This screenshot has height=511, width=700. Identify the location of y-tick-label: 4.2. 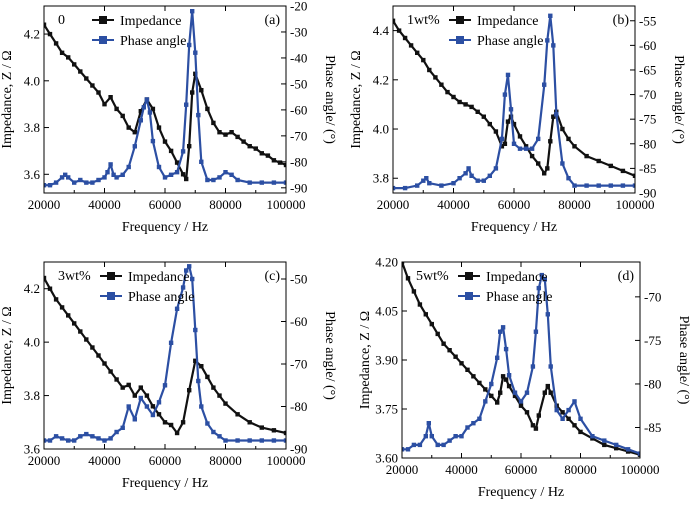
(381, 79).